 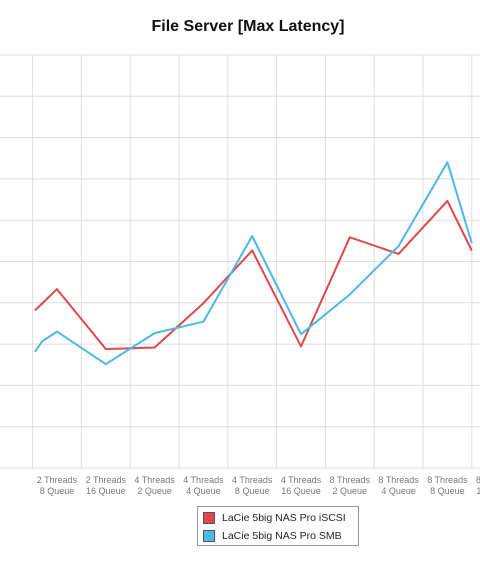 I want to click on legend-item-iscsi: LaCie 5big NAS Pro iSCSI, so click(x=274, y=518).